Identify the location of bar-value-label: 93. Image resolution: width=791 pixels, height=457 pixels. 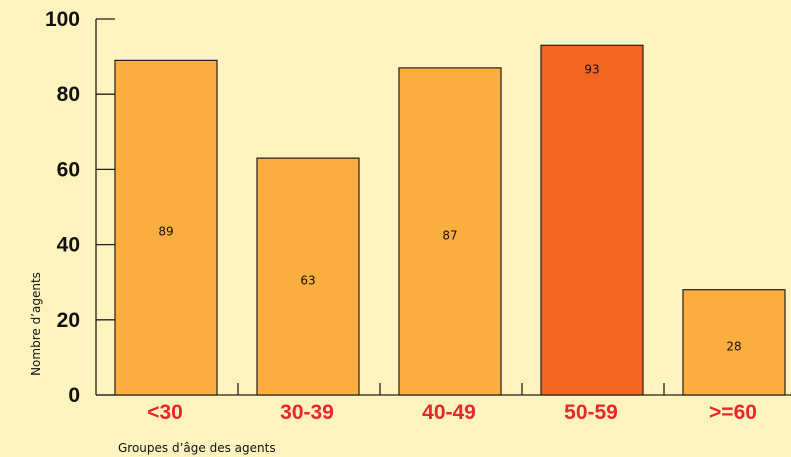
(591, 69).